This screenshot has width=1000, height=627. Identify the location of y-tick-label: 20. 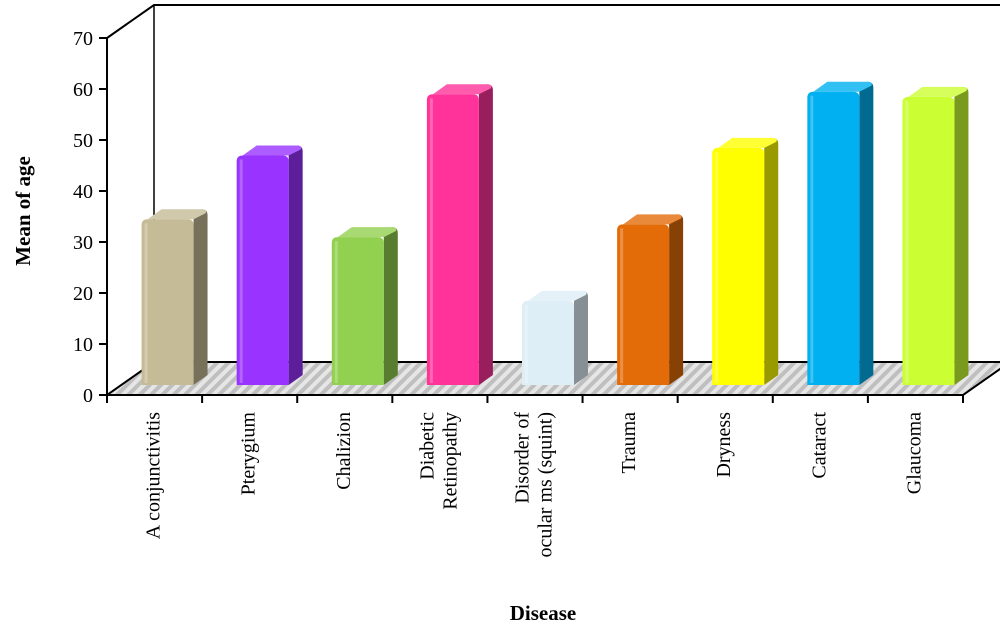
(83, 294).